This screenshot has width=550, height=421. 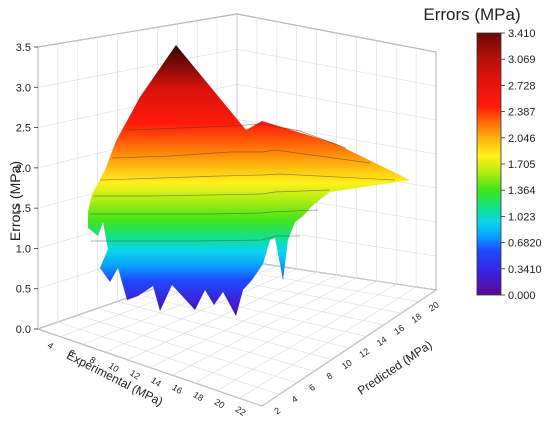 What do you see at coordinates (489, 164) in the screenshot?
I see `colorbar` at bounding box center [489, 164].